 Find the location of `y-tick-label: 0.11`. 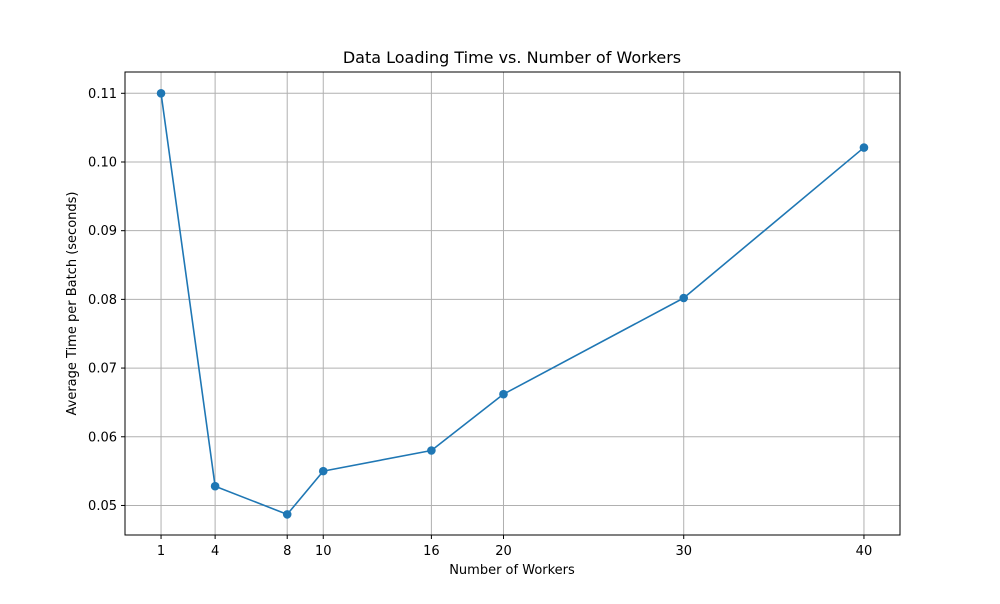

y-tick-label: 0.11 is located at coordinates (102, 94).